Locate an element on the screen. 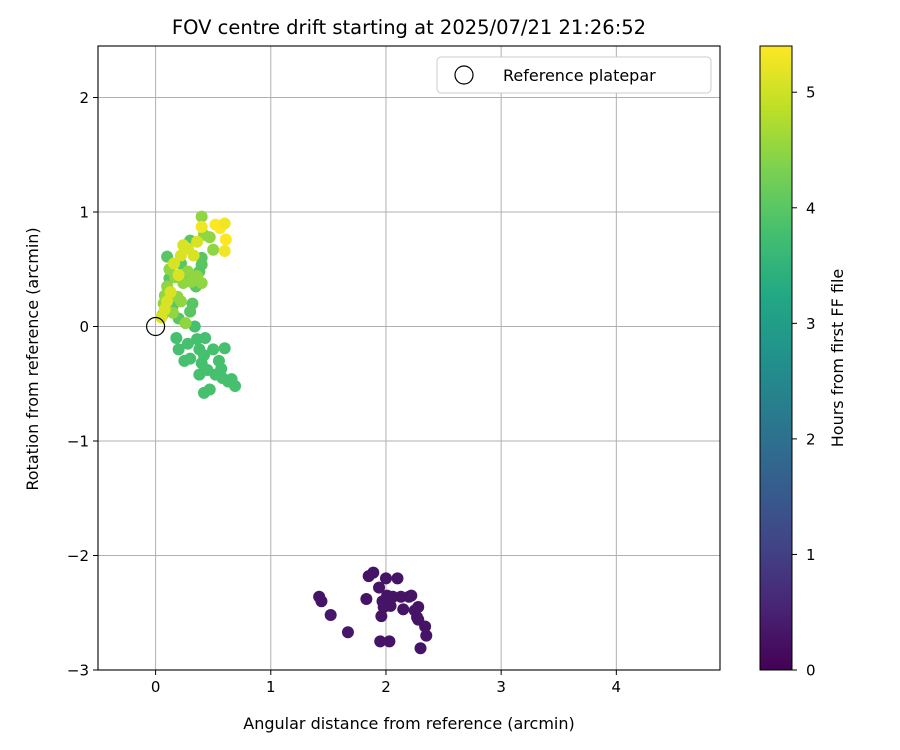  x-axis-ticks: 0 1 2 3 4 is located at coordinates (386, 683).